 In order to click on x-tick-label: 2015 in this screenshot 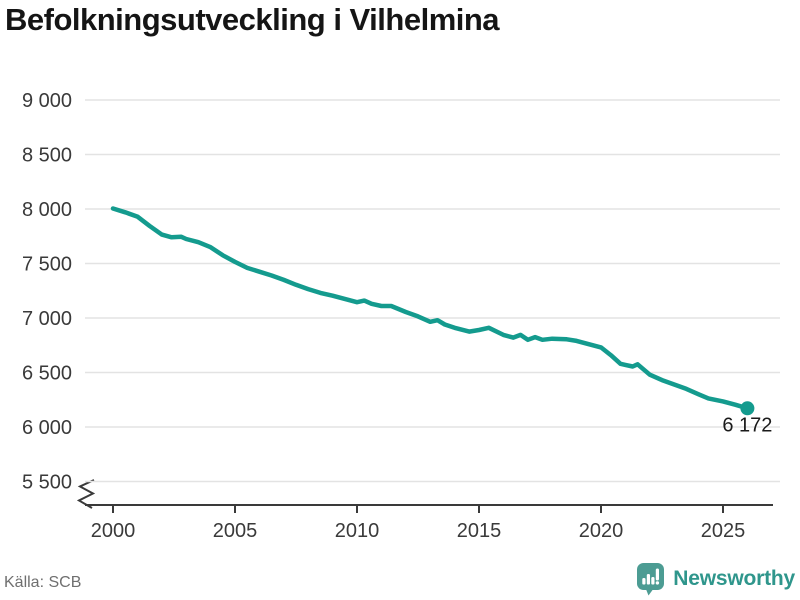, I will do `click(479, 531)`.